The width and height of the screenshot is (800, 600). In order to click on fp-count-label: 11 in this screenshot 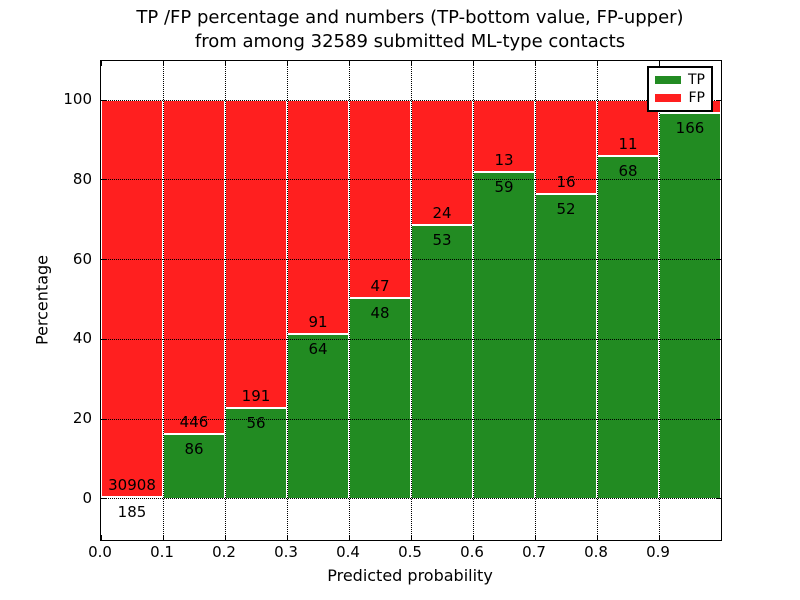, I will do `click(628, 143)`.